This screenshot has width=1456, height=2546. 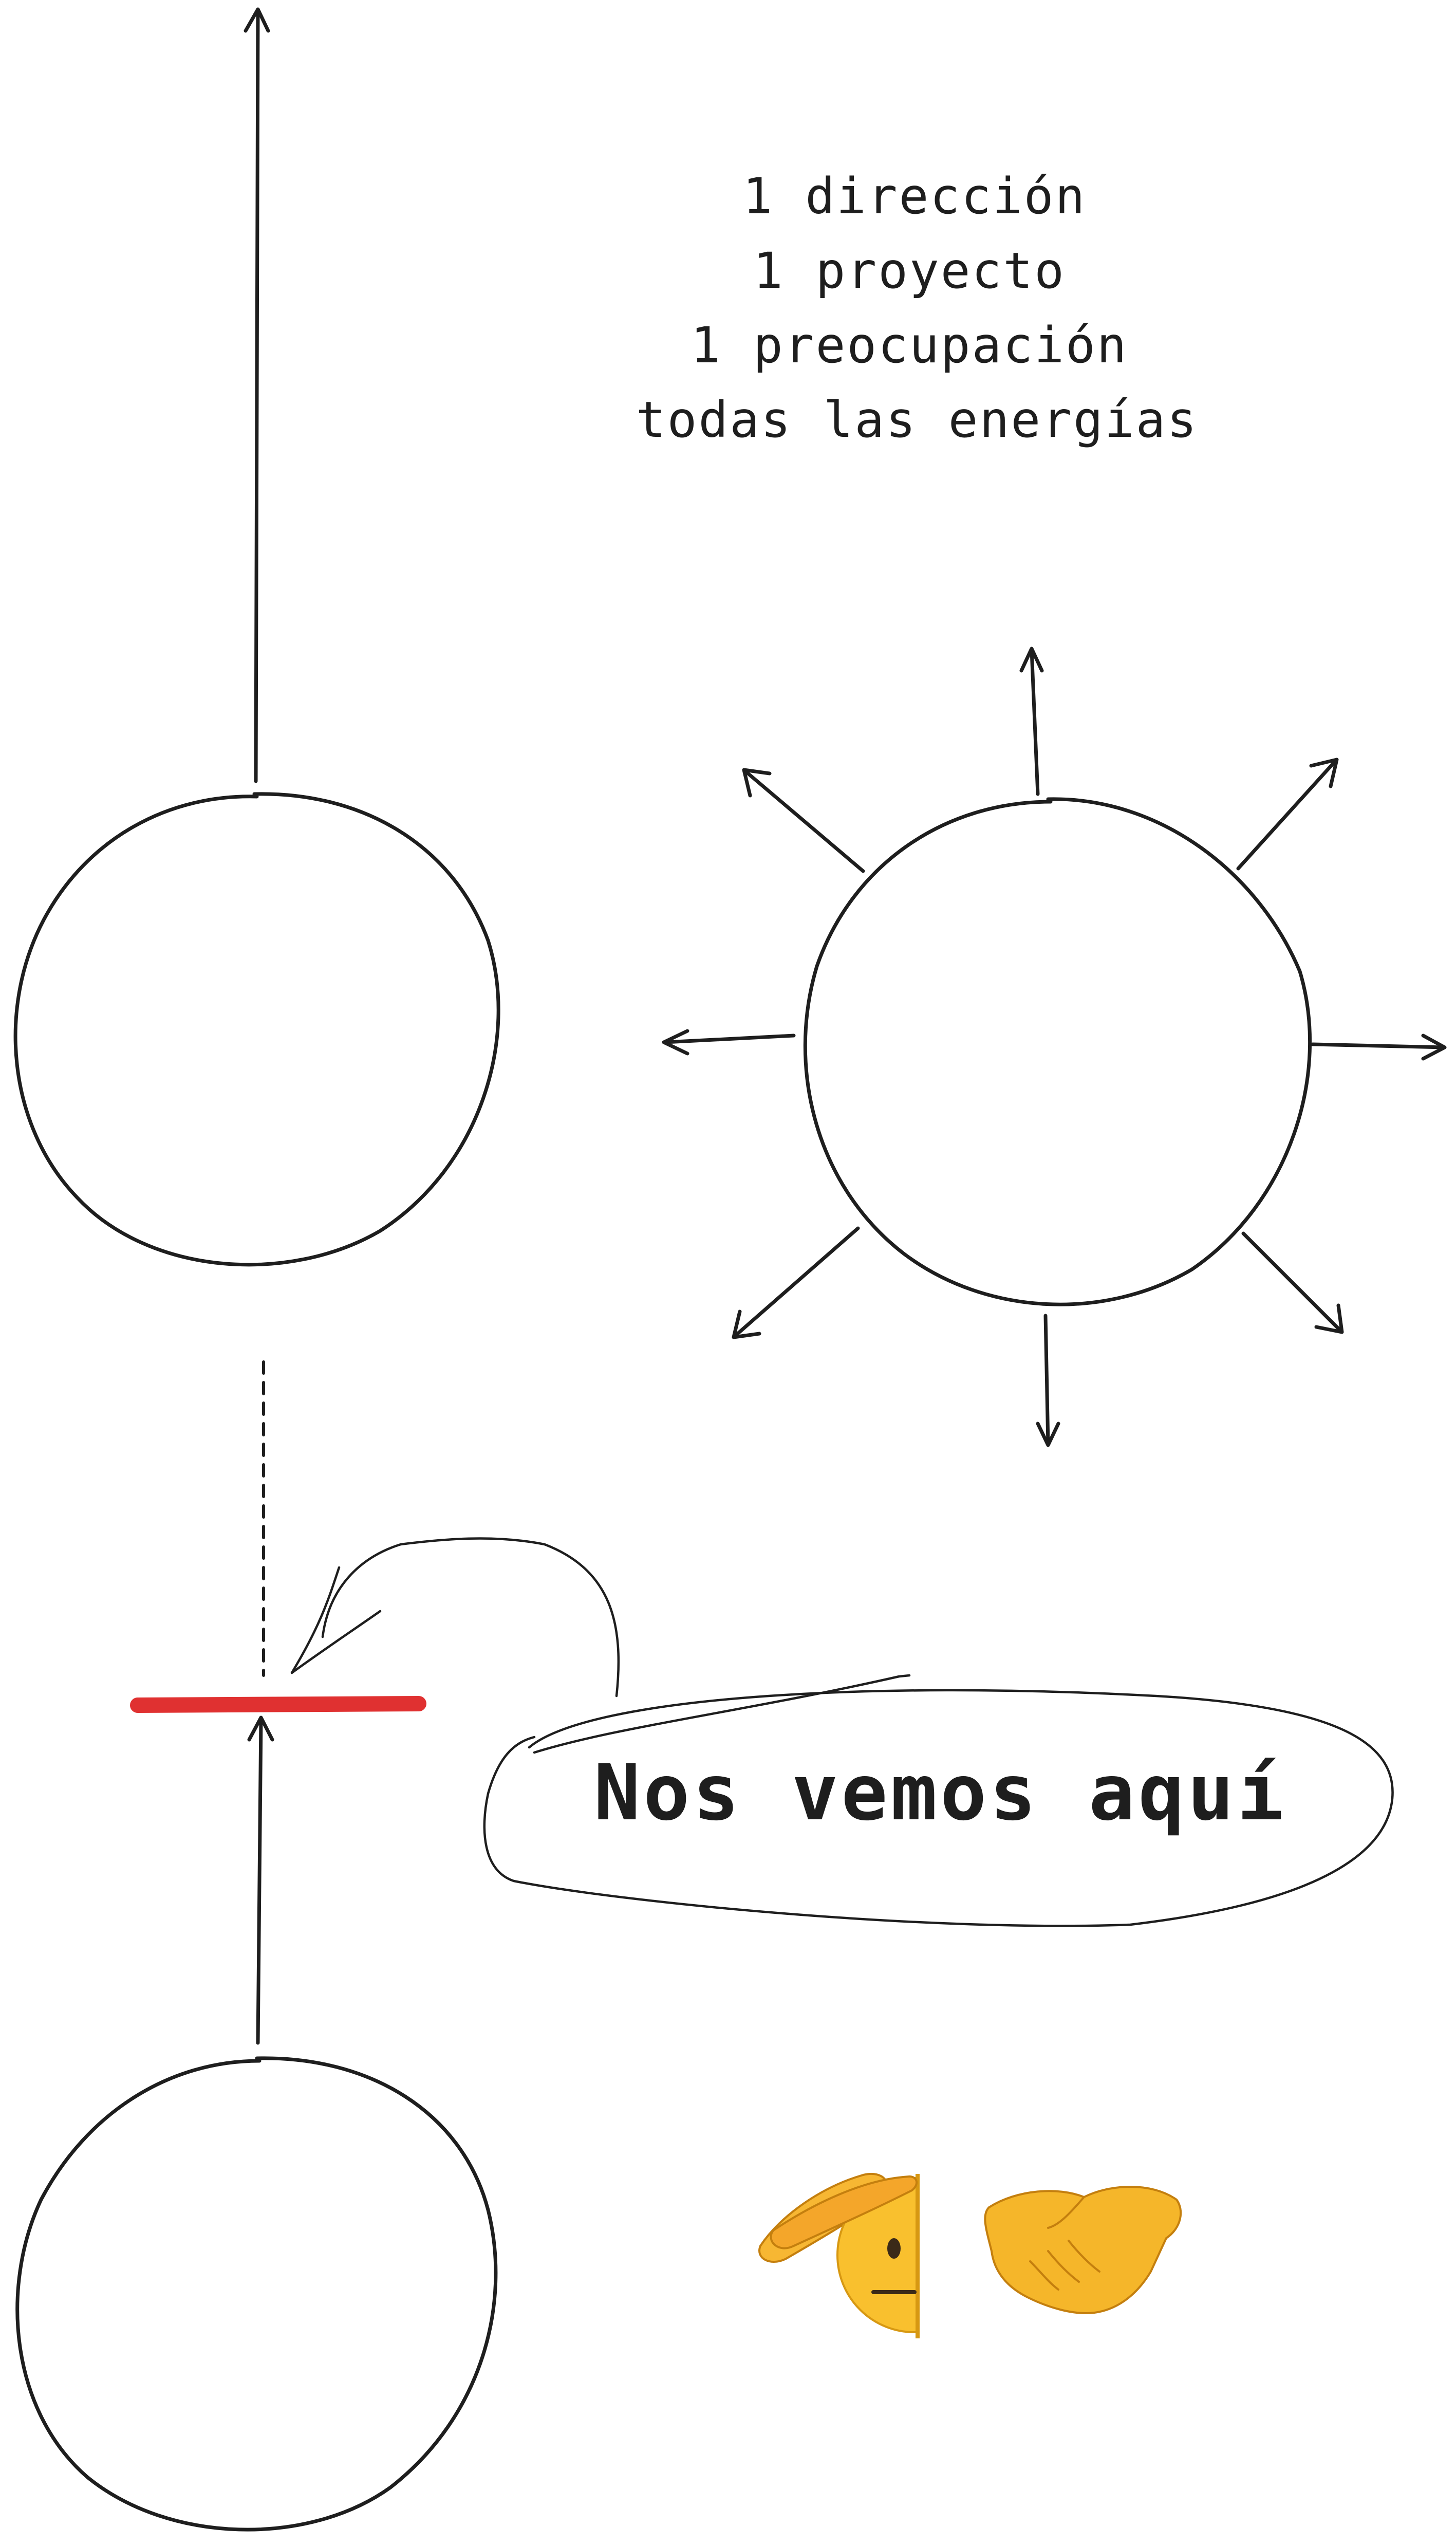 I want to click on radial-arrowhead-up, so click(x=1031, y=660).